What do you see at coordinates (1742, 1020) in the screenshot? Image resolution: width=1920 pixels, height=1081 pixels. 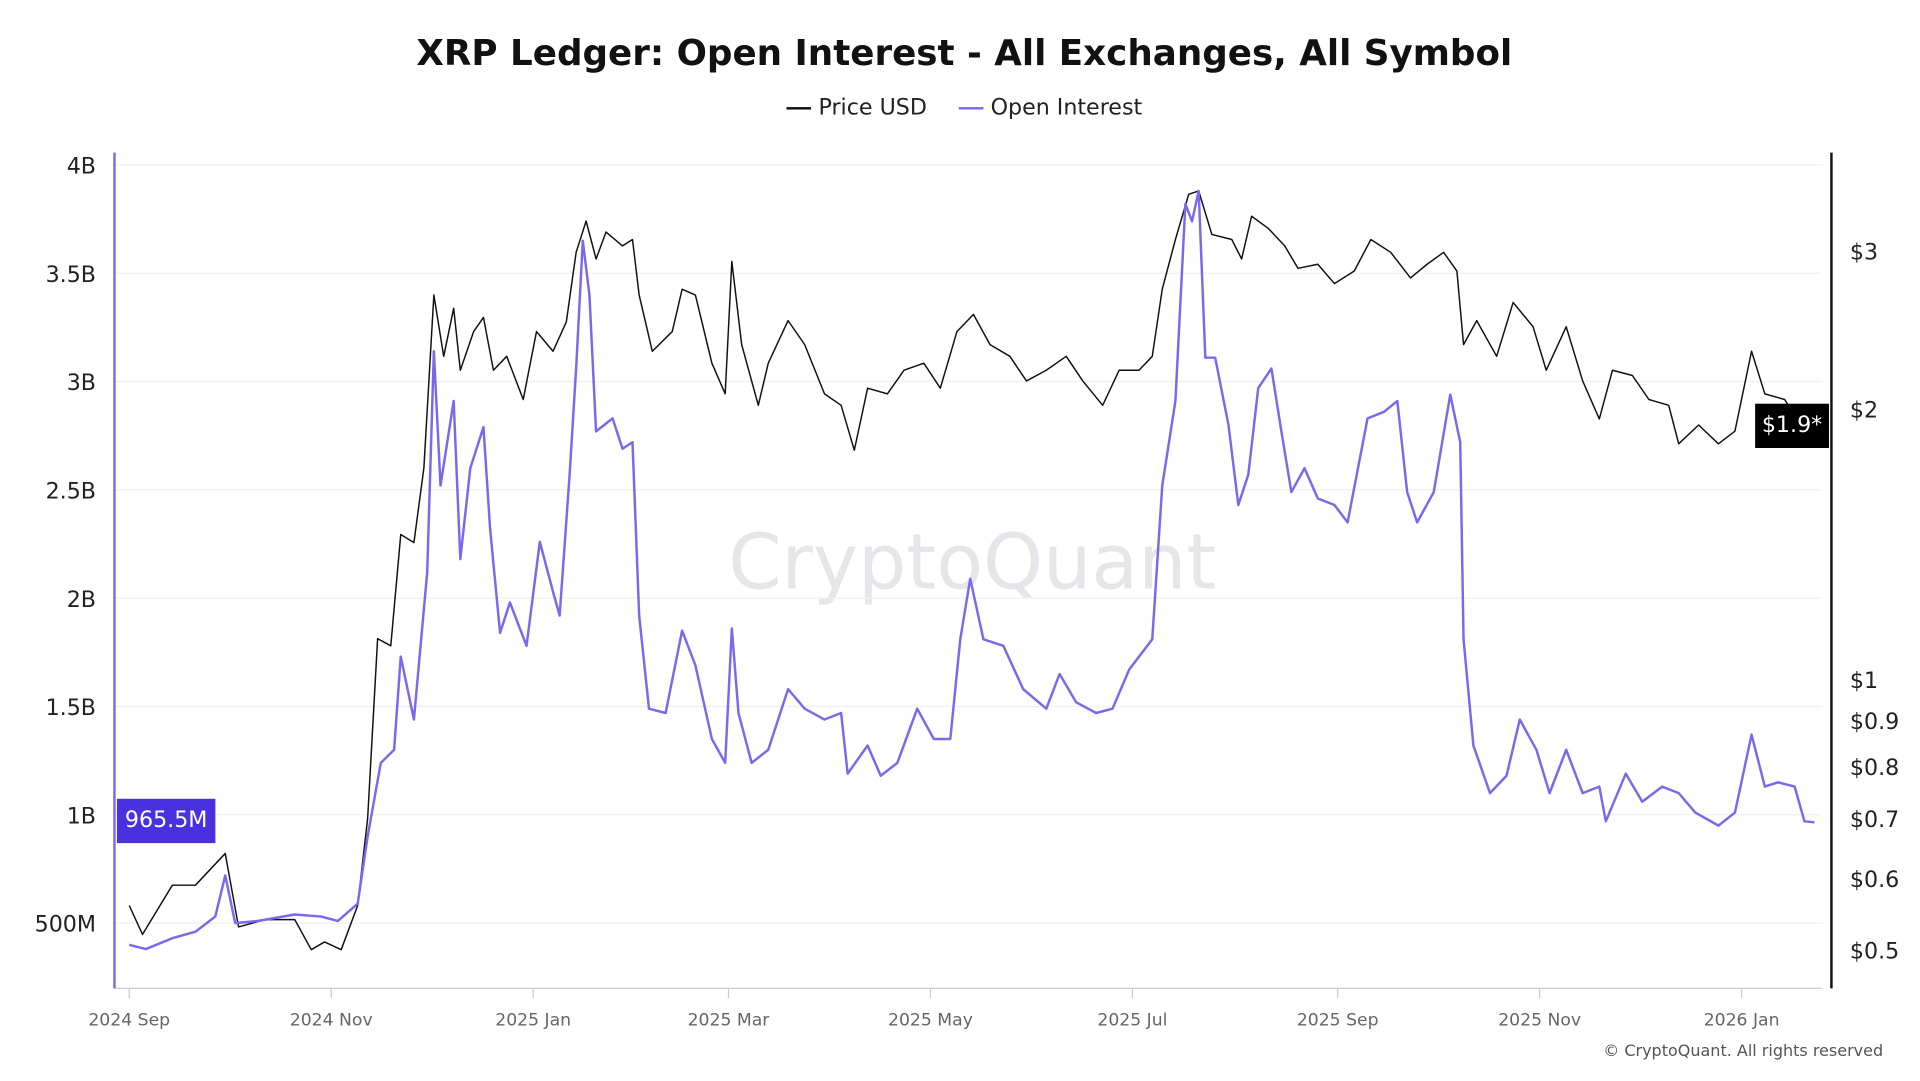 I see `x-tick-label: 2026 Jan` at bounding box center [1742, 1020].